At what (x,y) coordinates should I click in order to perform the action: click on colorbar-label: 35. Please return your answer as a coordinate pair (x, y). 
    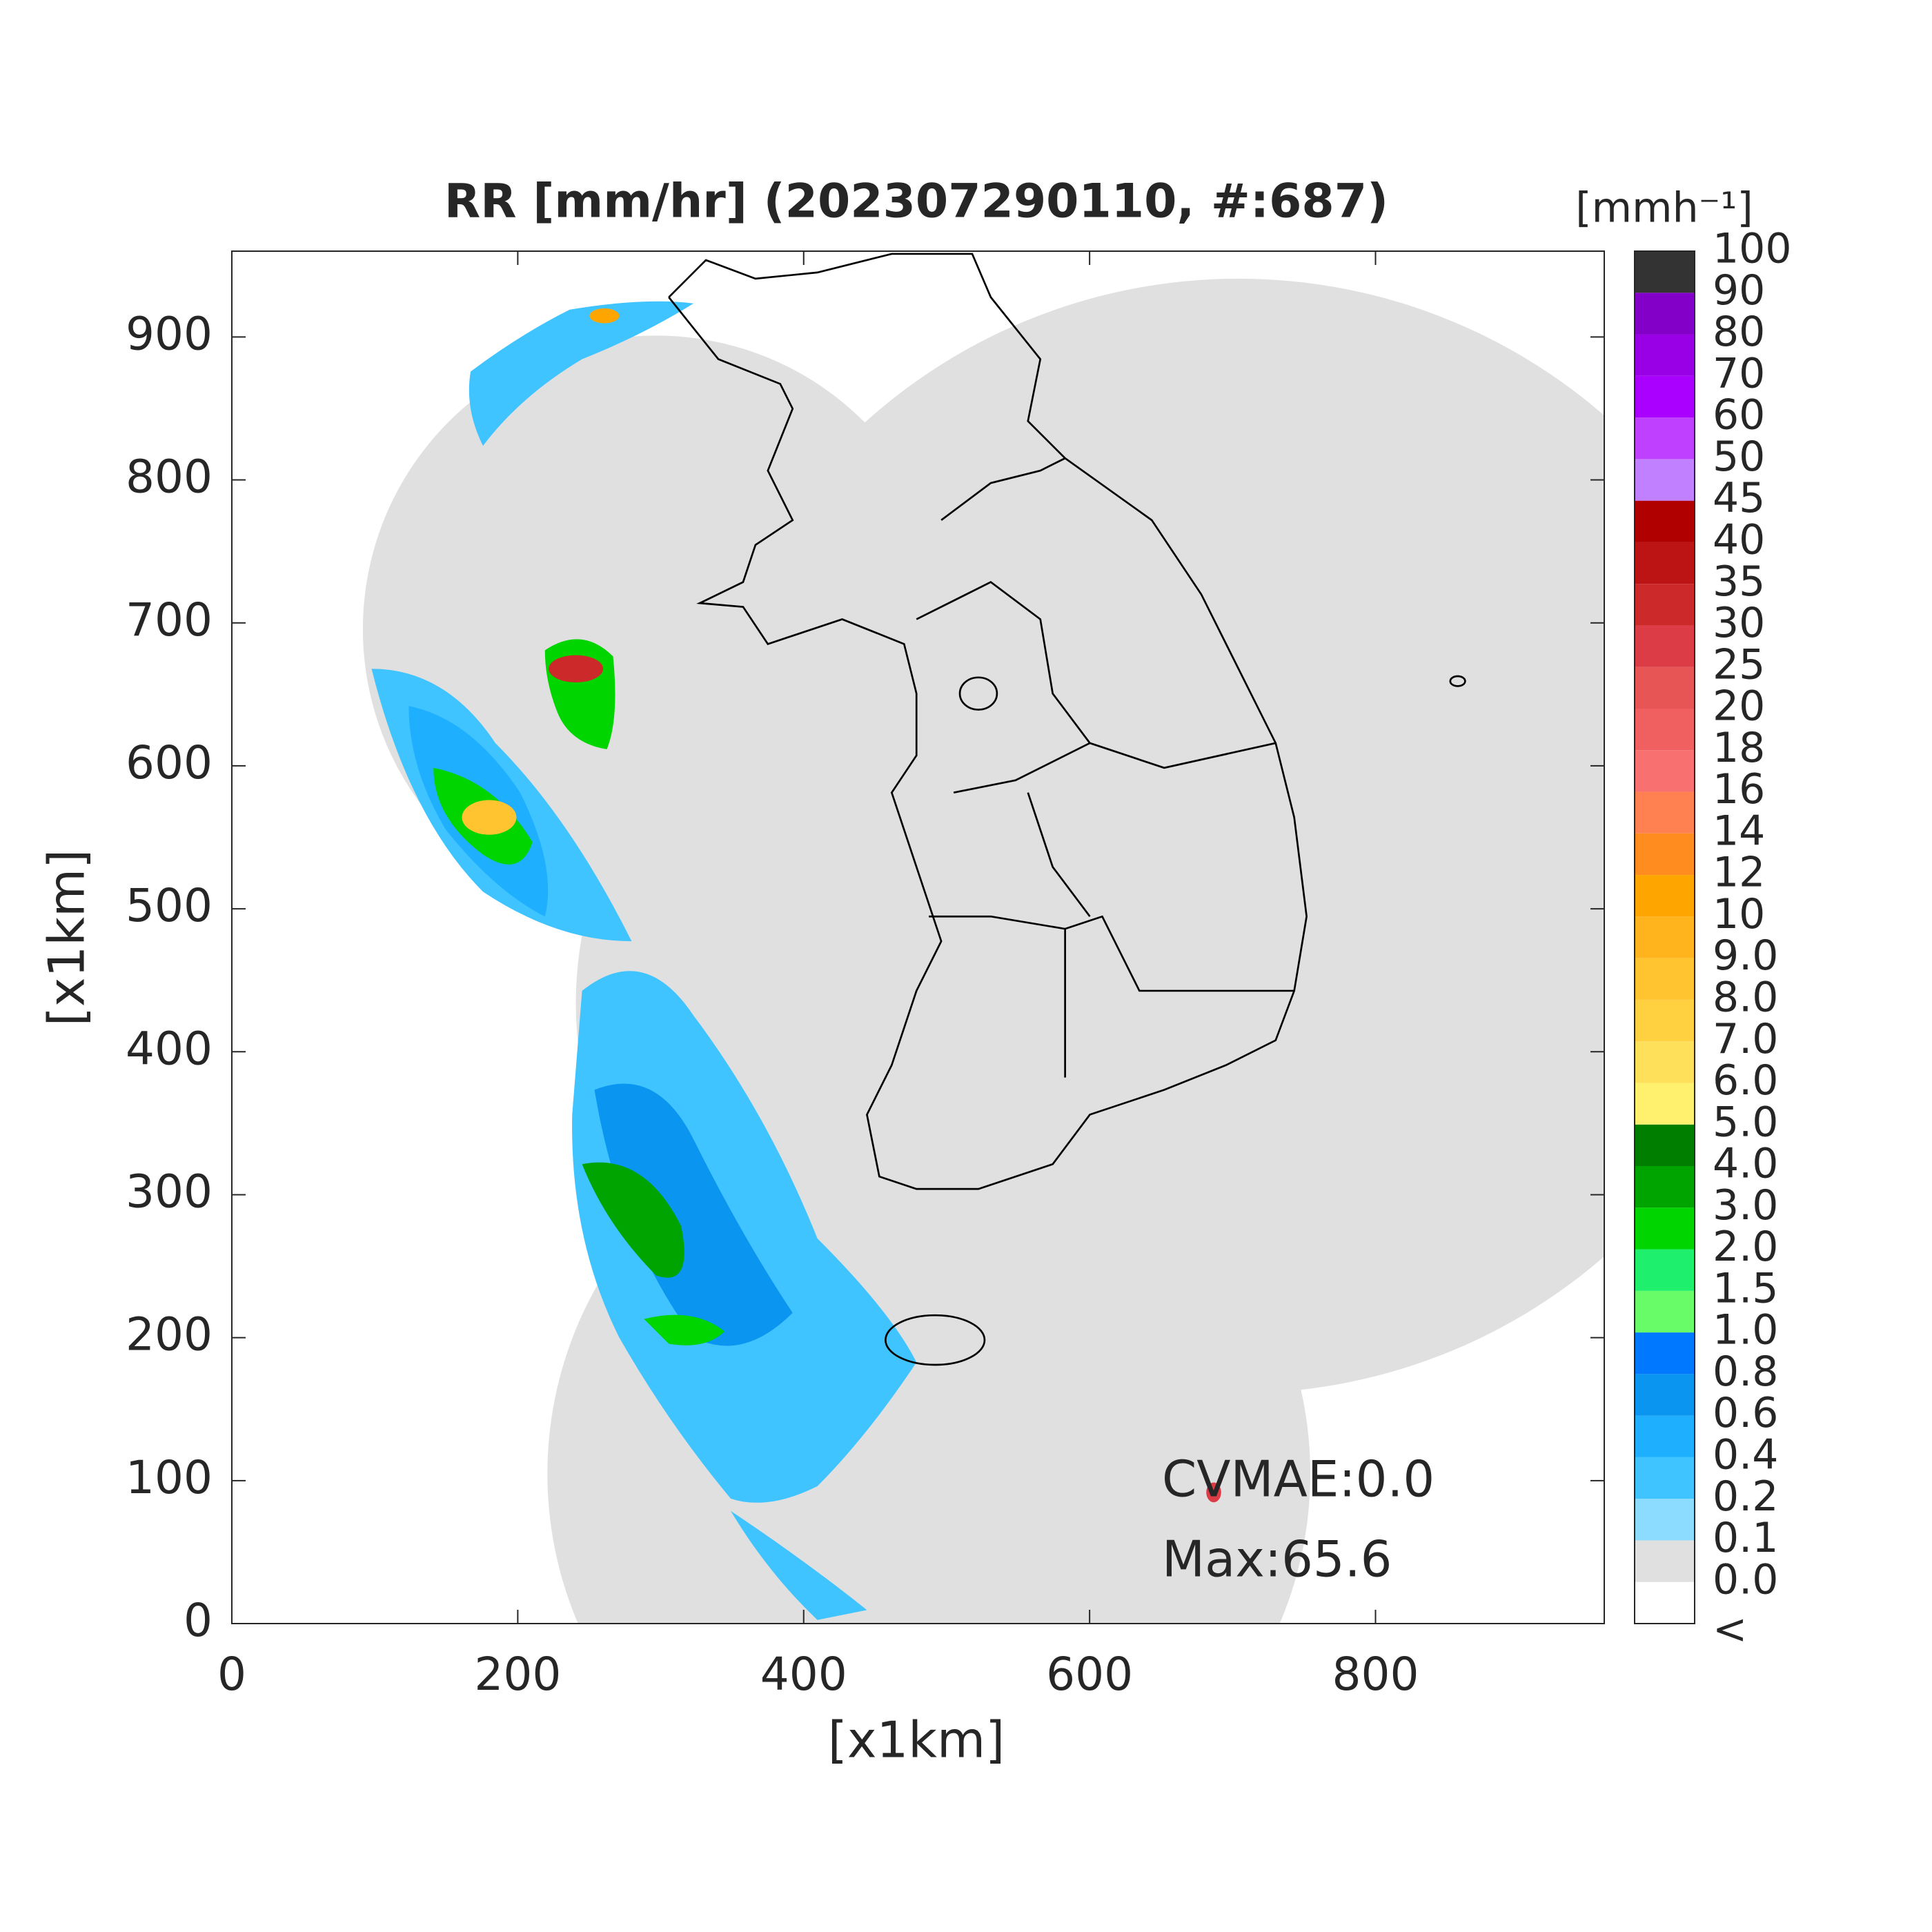
    Looking at the image, I should click on (1739, 582).